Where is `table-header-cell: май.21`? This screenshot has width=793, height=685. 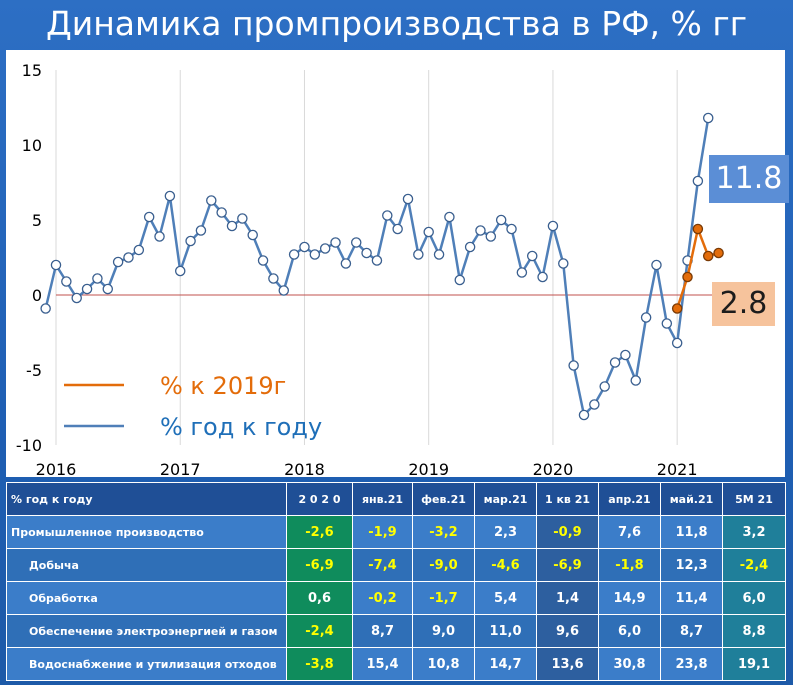 table-header-cell: май.21 is located at coordinates (691, 499).